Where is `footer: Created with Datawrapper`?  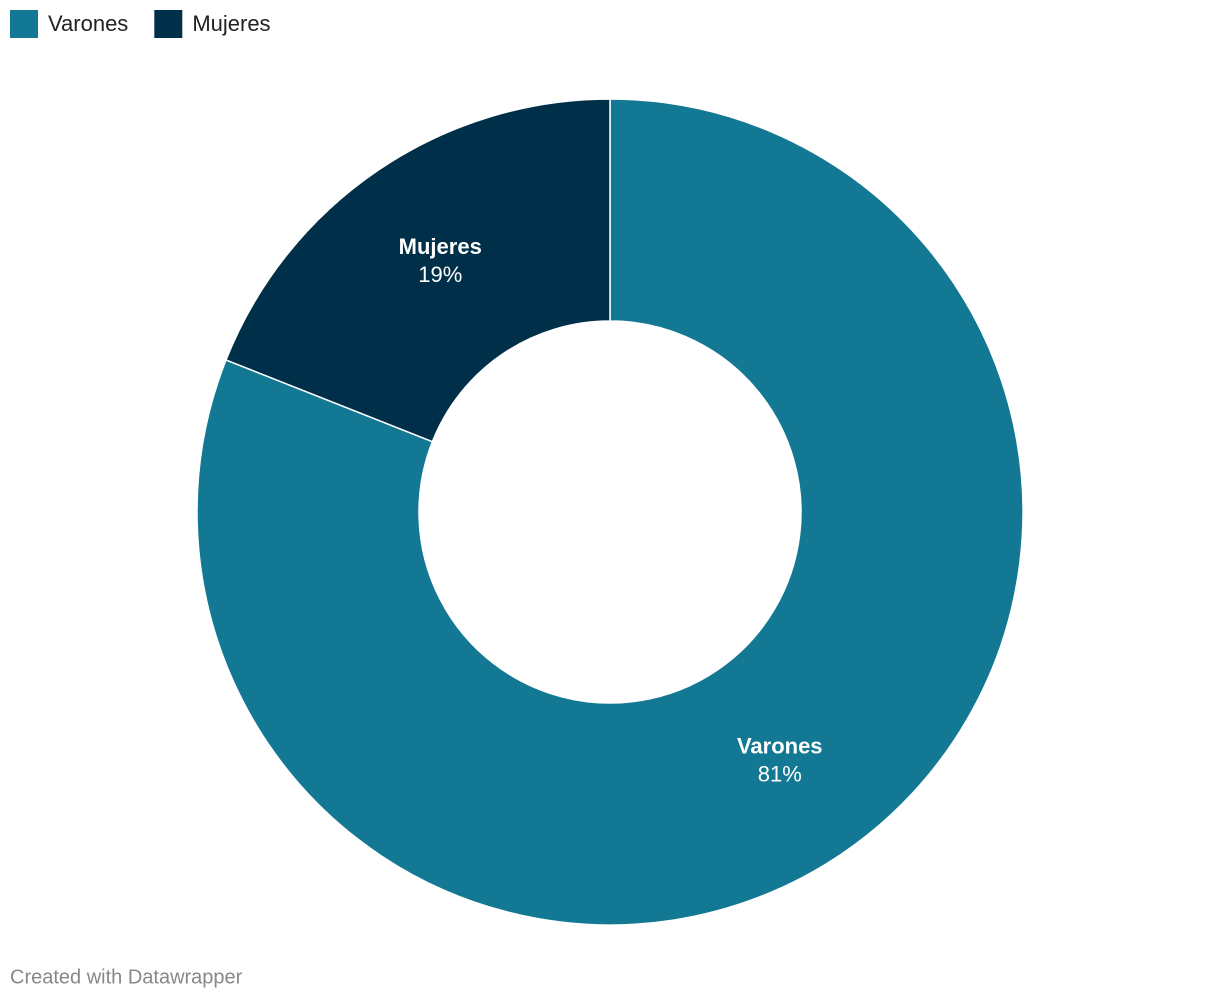
footer: Created with Datawrapper is located at coordinates (126, 977).